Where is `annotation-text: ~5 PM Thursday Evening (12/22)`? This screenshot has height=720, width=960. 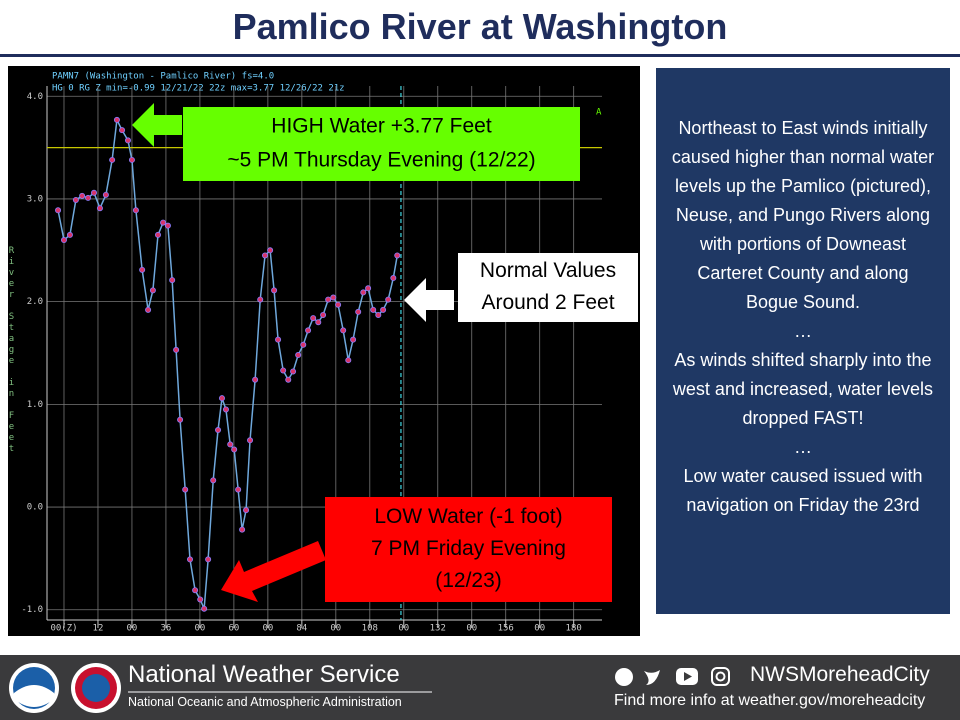 annotation-text: ~5 PM Thursday Evening (12/22) is located at coordinates (381, 160).